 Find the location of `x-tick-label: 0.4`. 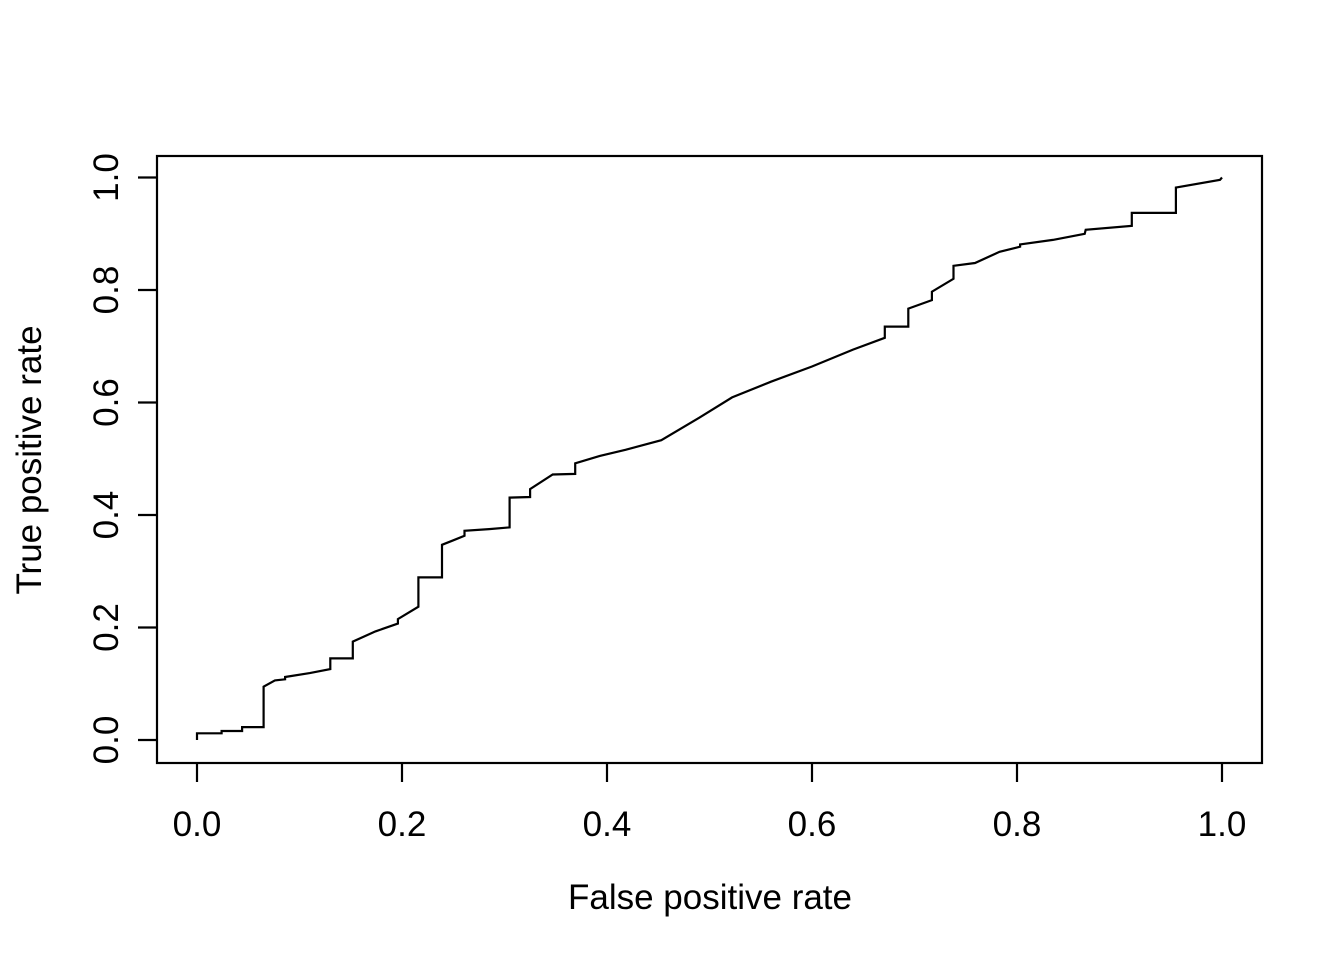

x-tick-label: 0.4 is located at coordinates (607, 824).